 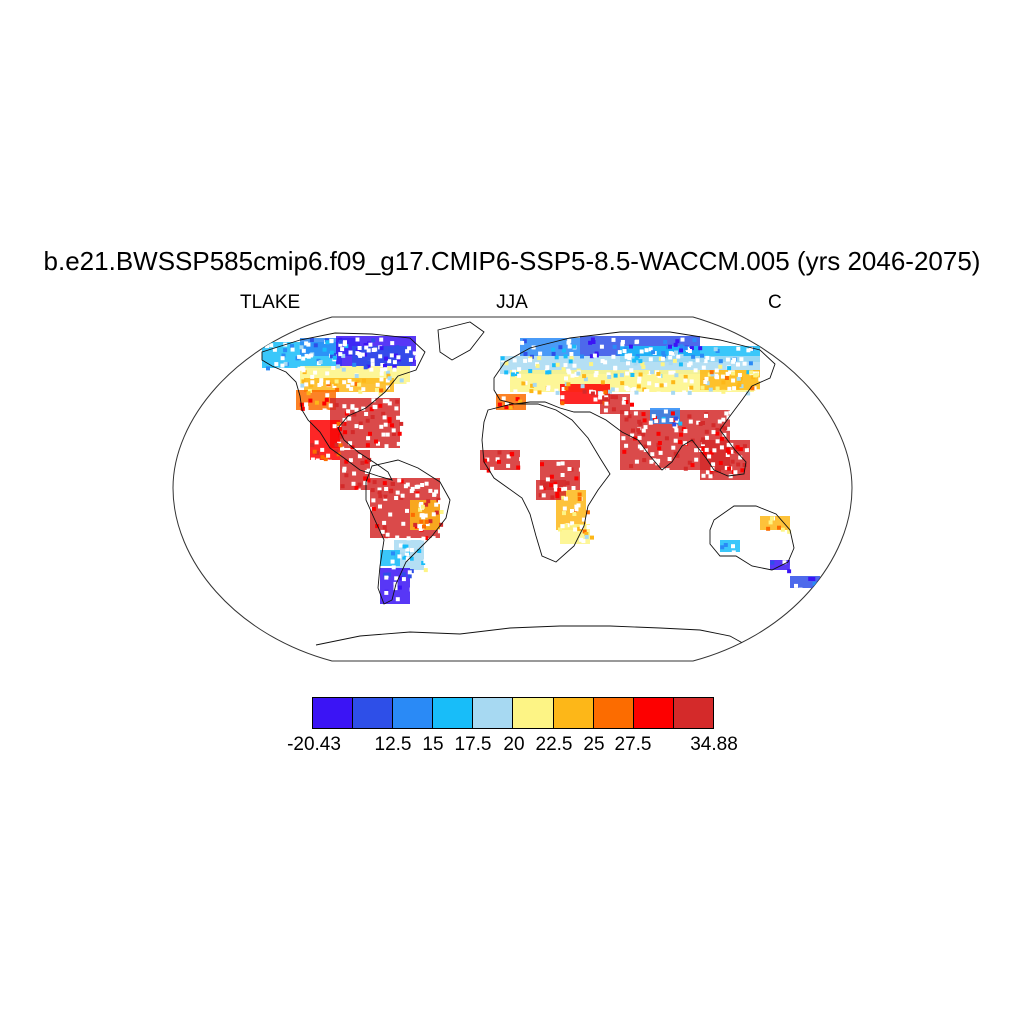 I want to click on colorbar-label-4: 20, so click(x=514, y=744).